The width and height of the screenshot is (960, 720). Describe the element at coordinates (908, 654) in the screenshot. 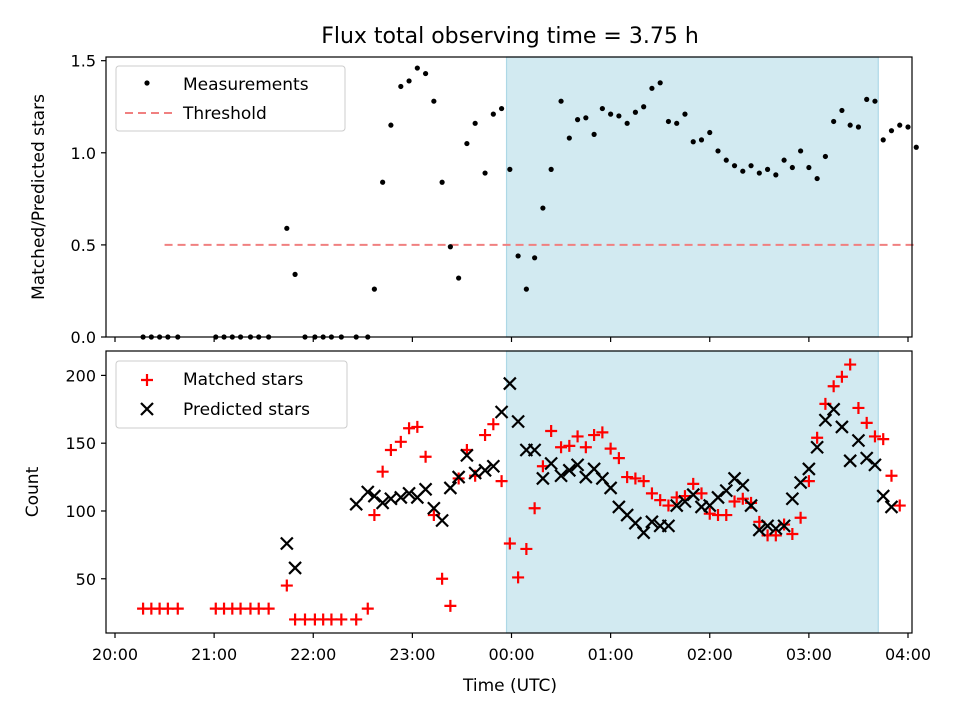

I see `x-tick-label: 04:00` at that location.